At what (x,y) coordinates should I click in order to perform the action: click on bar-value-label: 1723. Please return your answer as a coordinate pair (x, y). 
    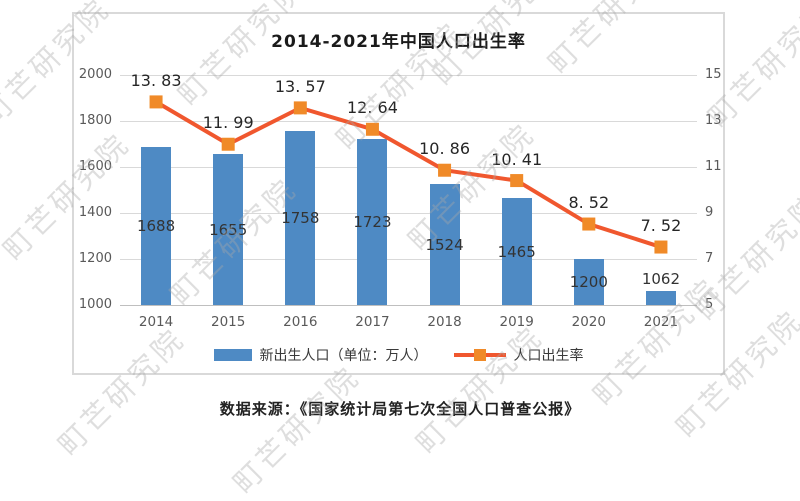
    Looking at the image, I should click on (372, 221).